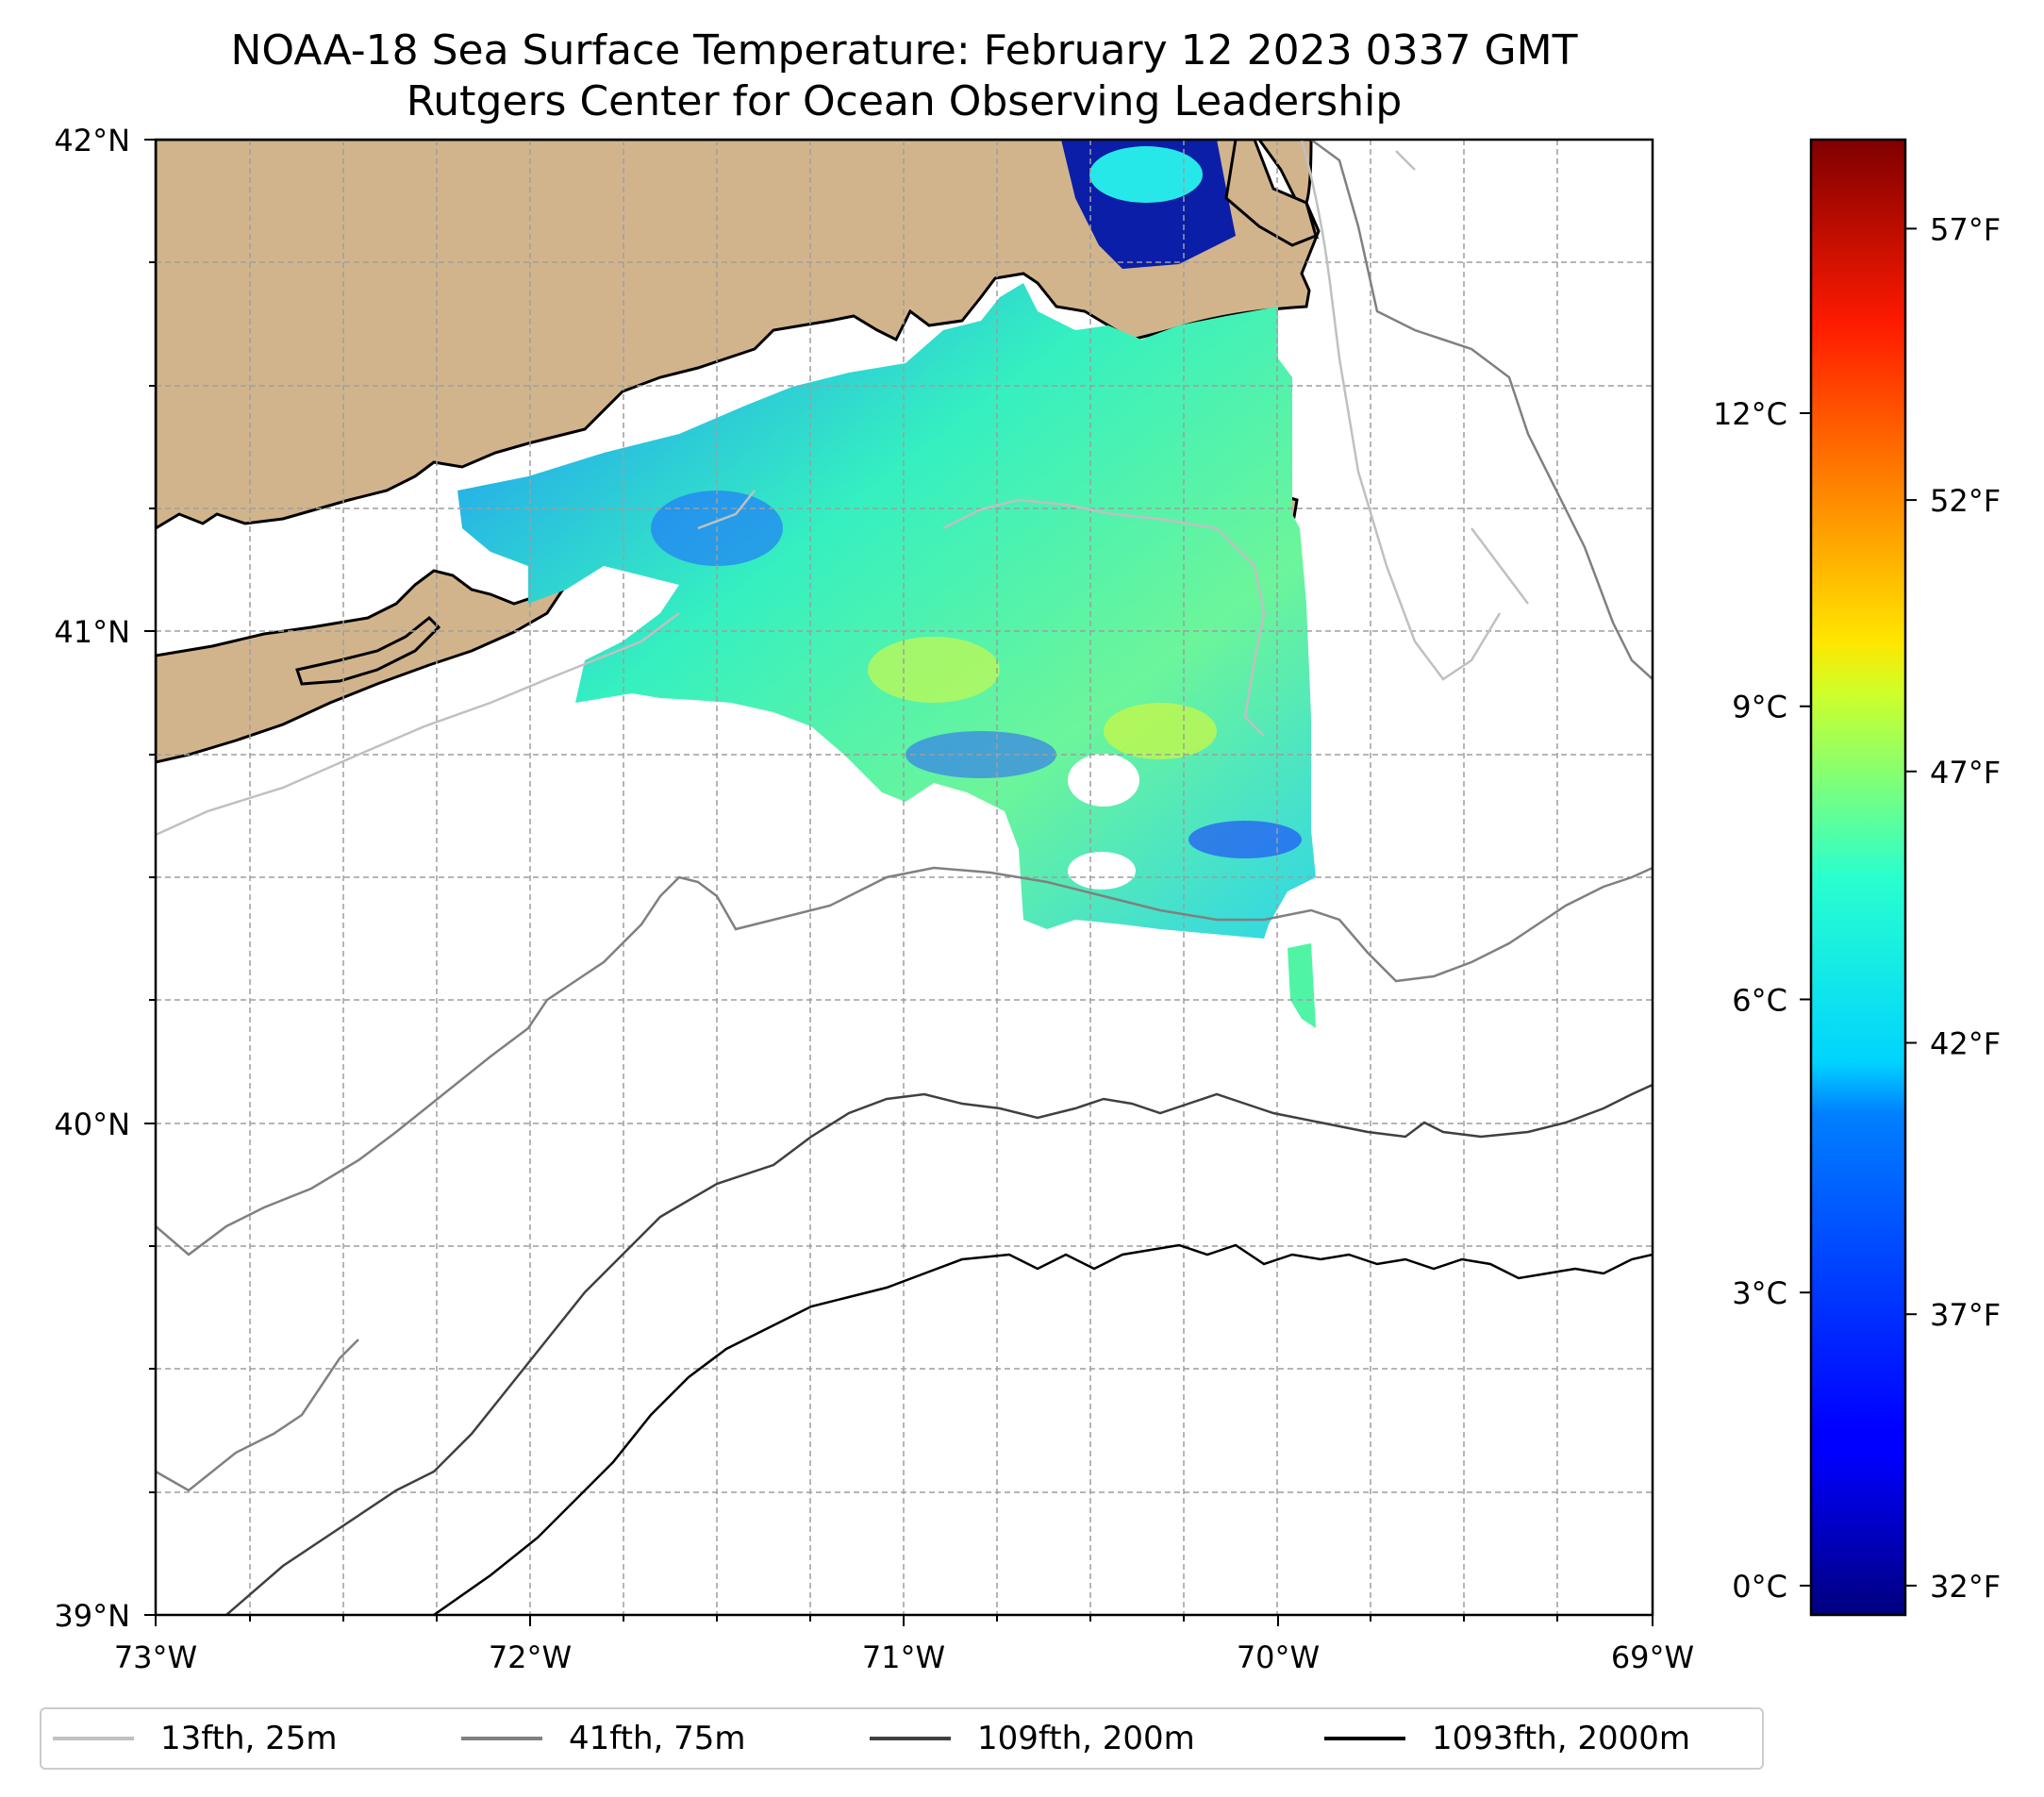 The height and width of the screenshot is (1797, 2044). What do you see at coordinates (1965, 772) in the screenshot?
I see `colorbar-fahrenheit-label: 47°F` at bounding box center [1965, 772].